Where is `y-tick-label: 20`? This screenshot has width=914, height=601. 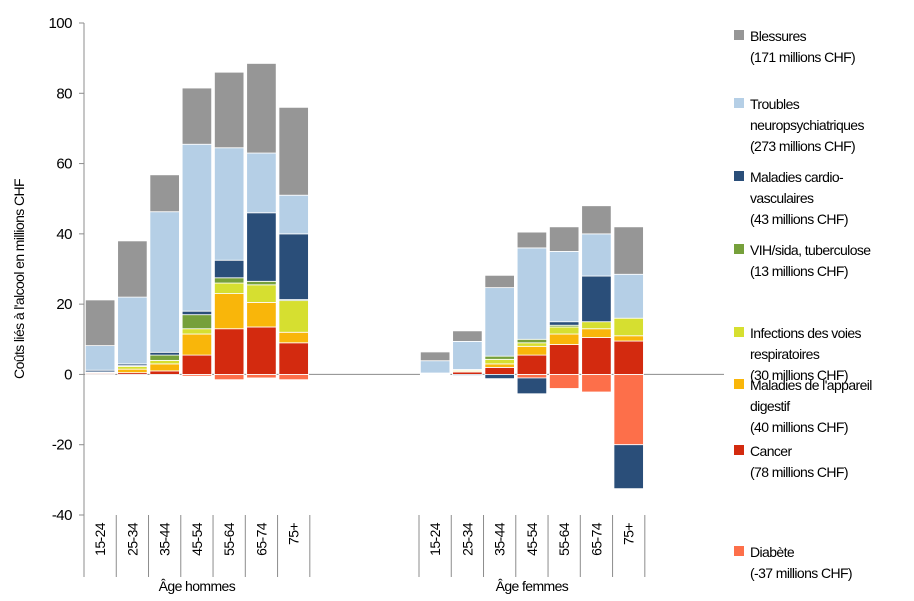
y-tick-label: 20 is located at coordinates (64, 304).